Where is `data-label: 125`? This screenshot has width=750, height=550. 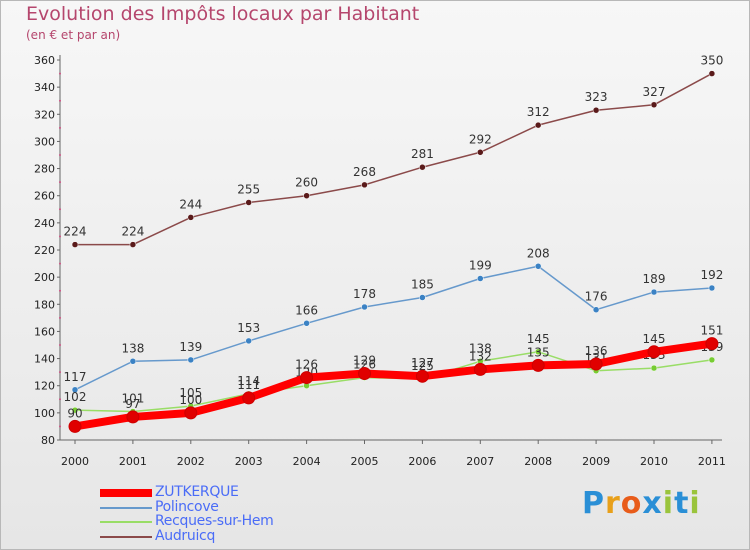
data-label: 125 is located at coordinates (422, 366).